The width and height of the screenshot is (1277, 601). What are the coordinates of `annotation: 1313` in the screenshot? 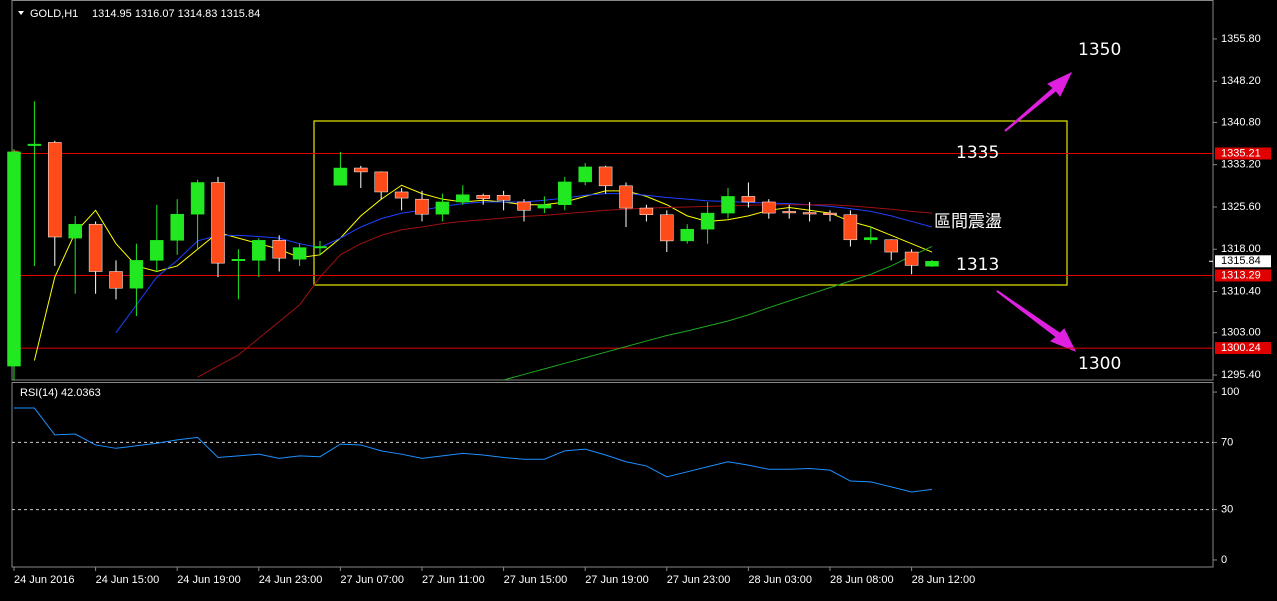 It's located at (977, 265).